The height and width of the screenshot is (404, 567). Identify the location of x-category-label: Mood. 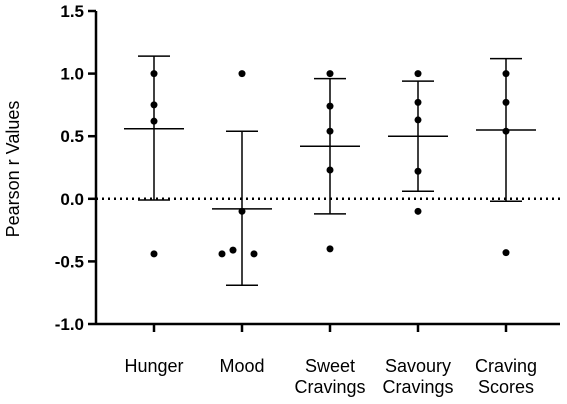
(241, 366).